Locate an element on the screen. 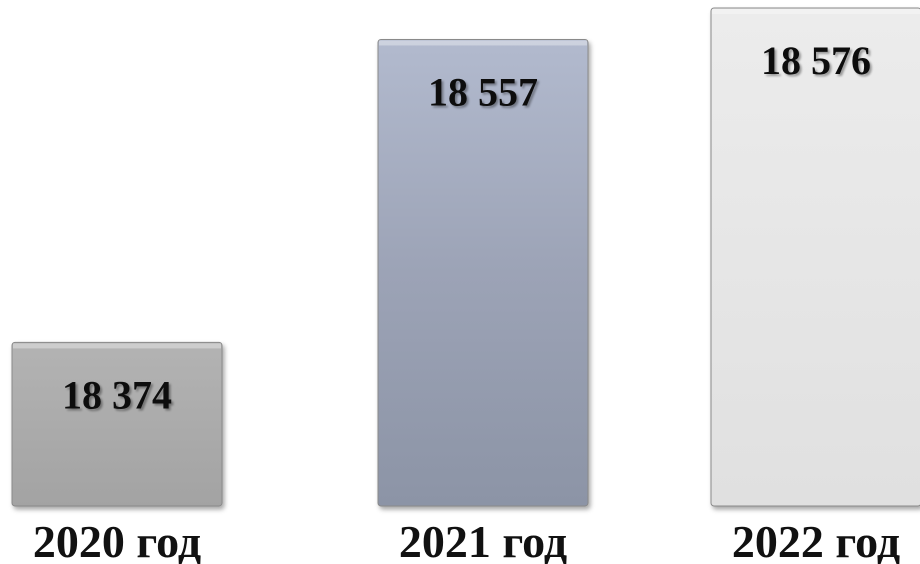 This screenshot has width=920, height=564. category-label: 2022 год is located at coordinates (816, 540).